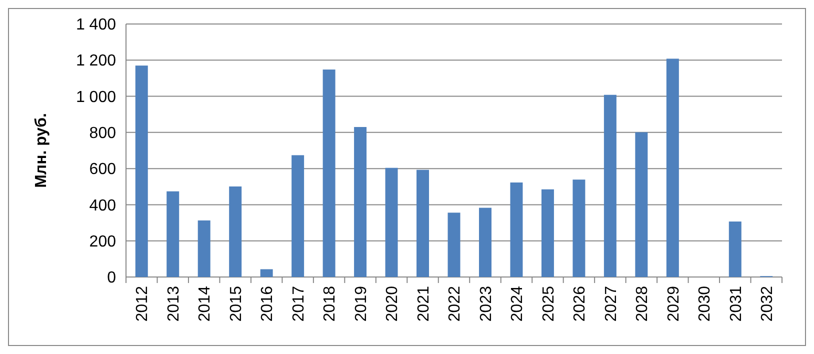  What do you see at coordinates (205, 304) in the screenshot?
I see `x-tick-label: 2014` at bounding box center [205, 304].